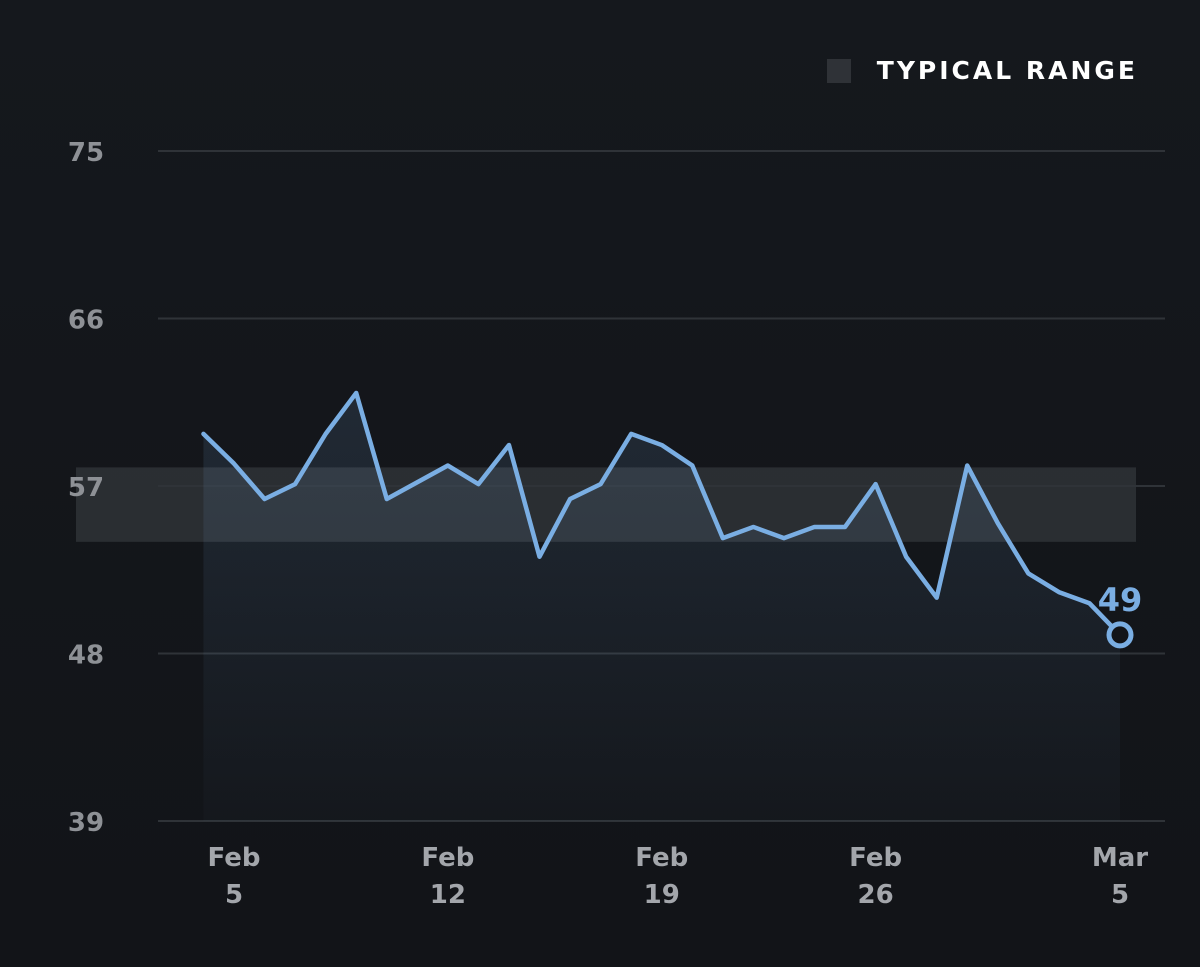 The height and width of the screenshot is (967, 1200). Describe the element at coordinates (1120, 600) in the screenshot. I see `last-value-label: 49` at that location.